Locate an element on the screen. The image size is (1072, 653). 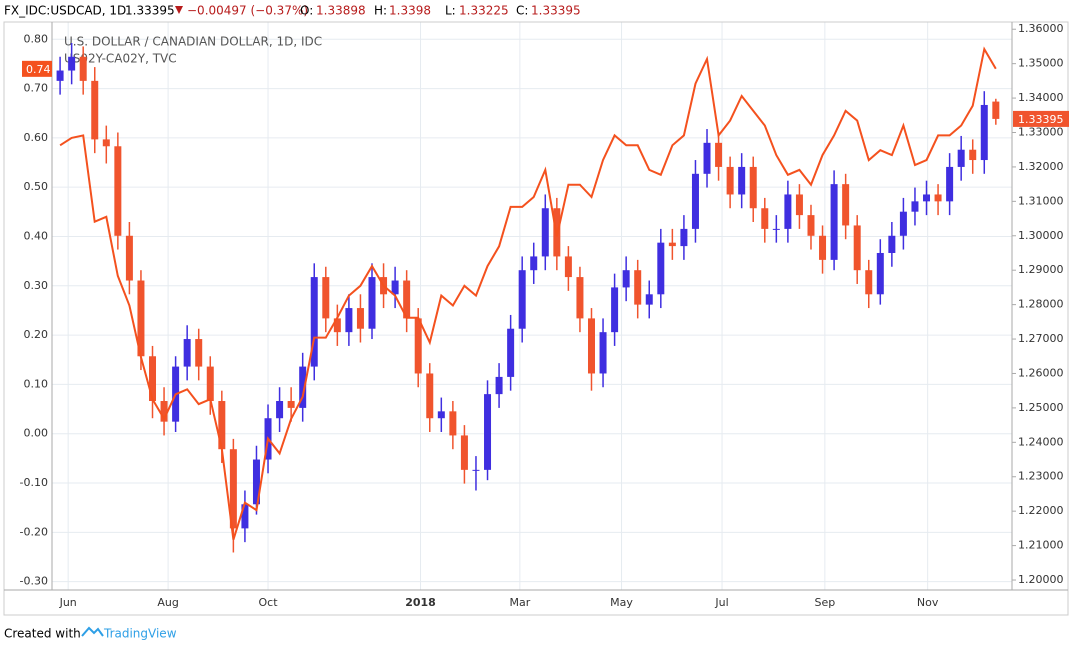
x-tick-label: May is located at coordinates (621, 602).